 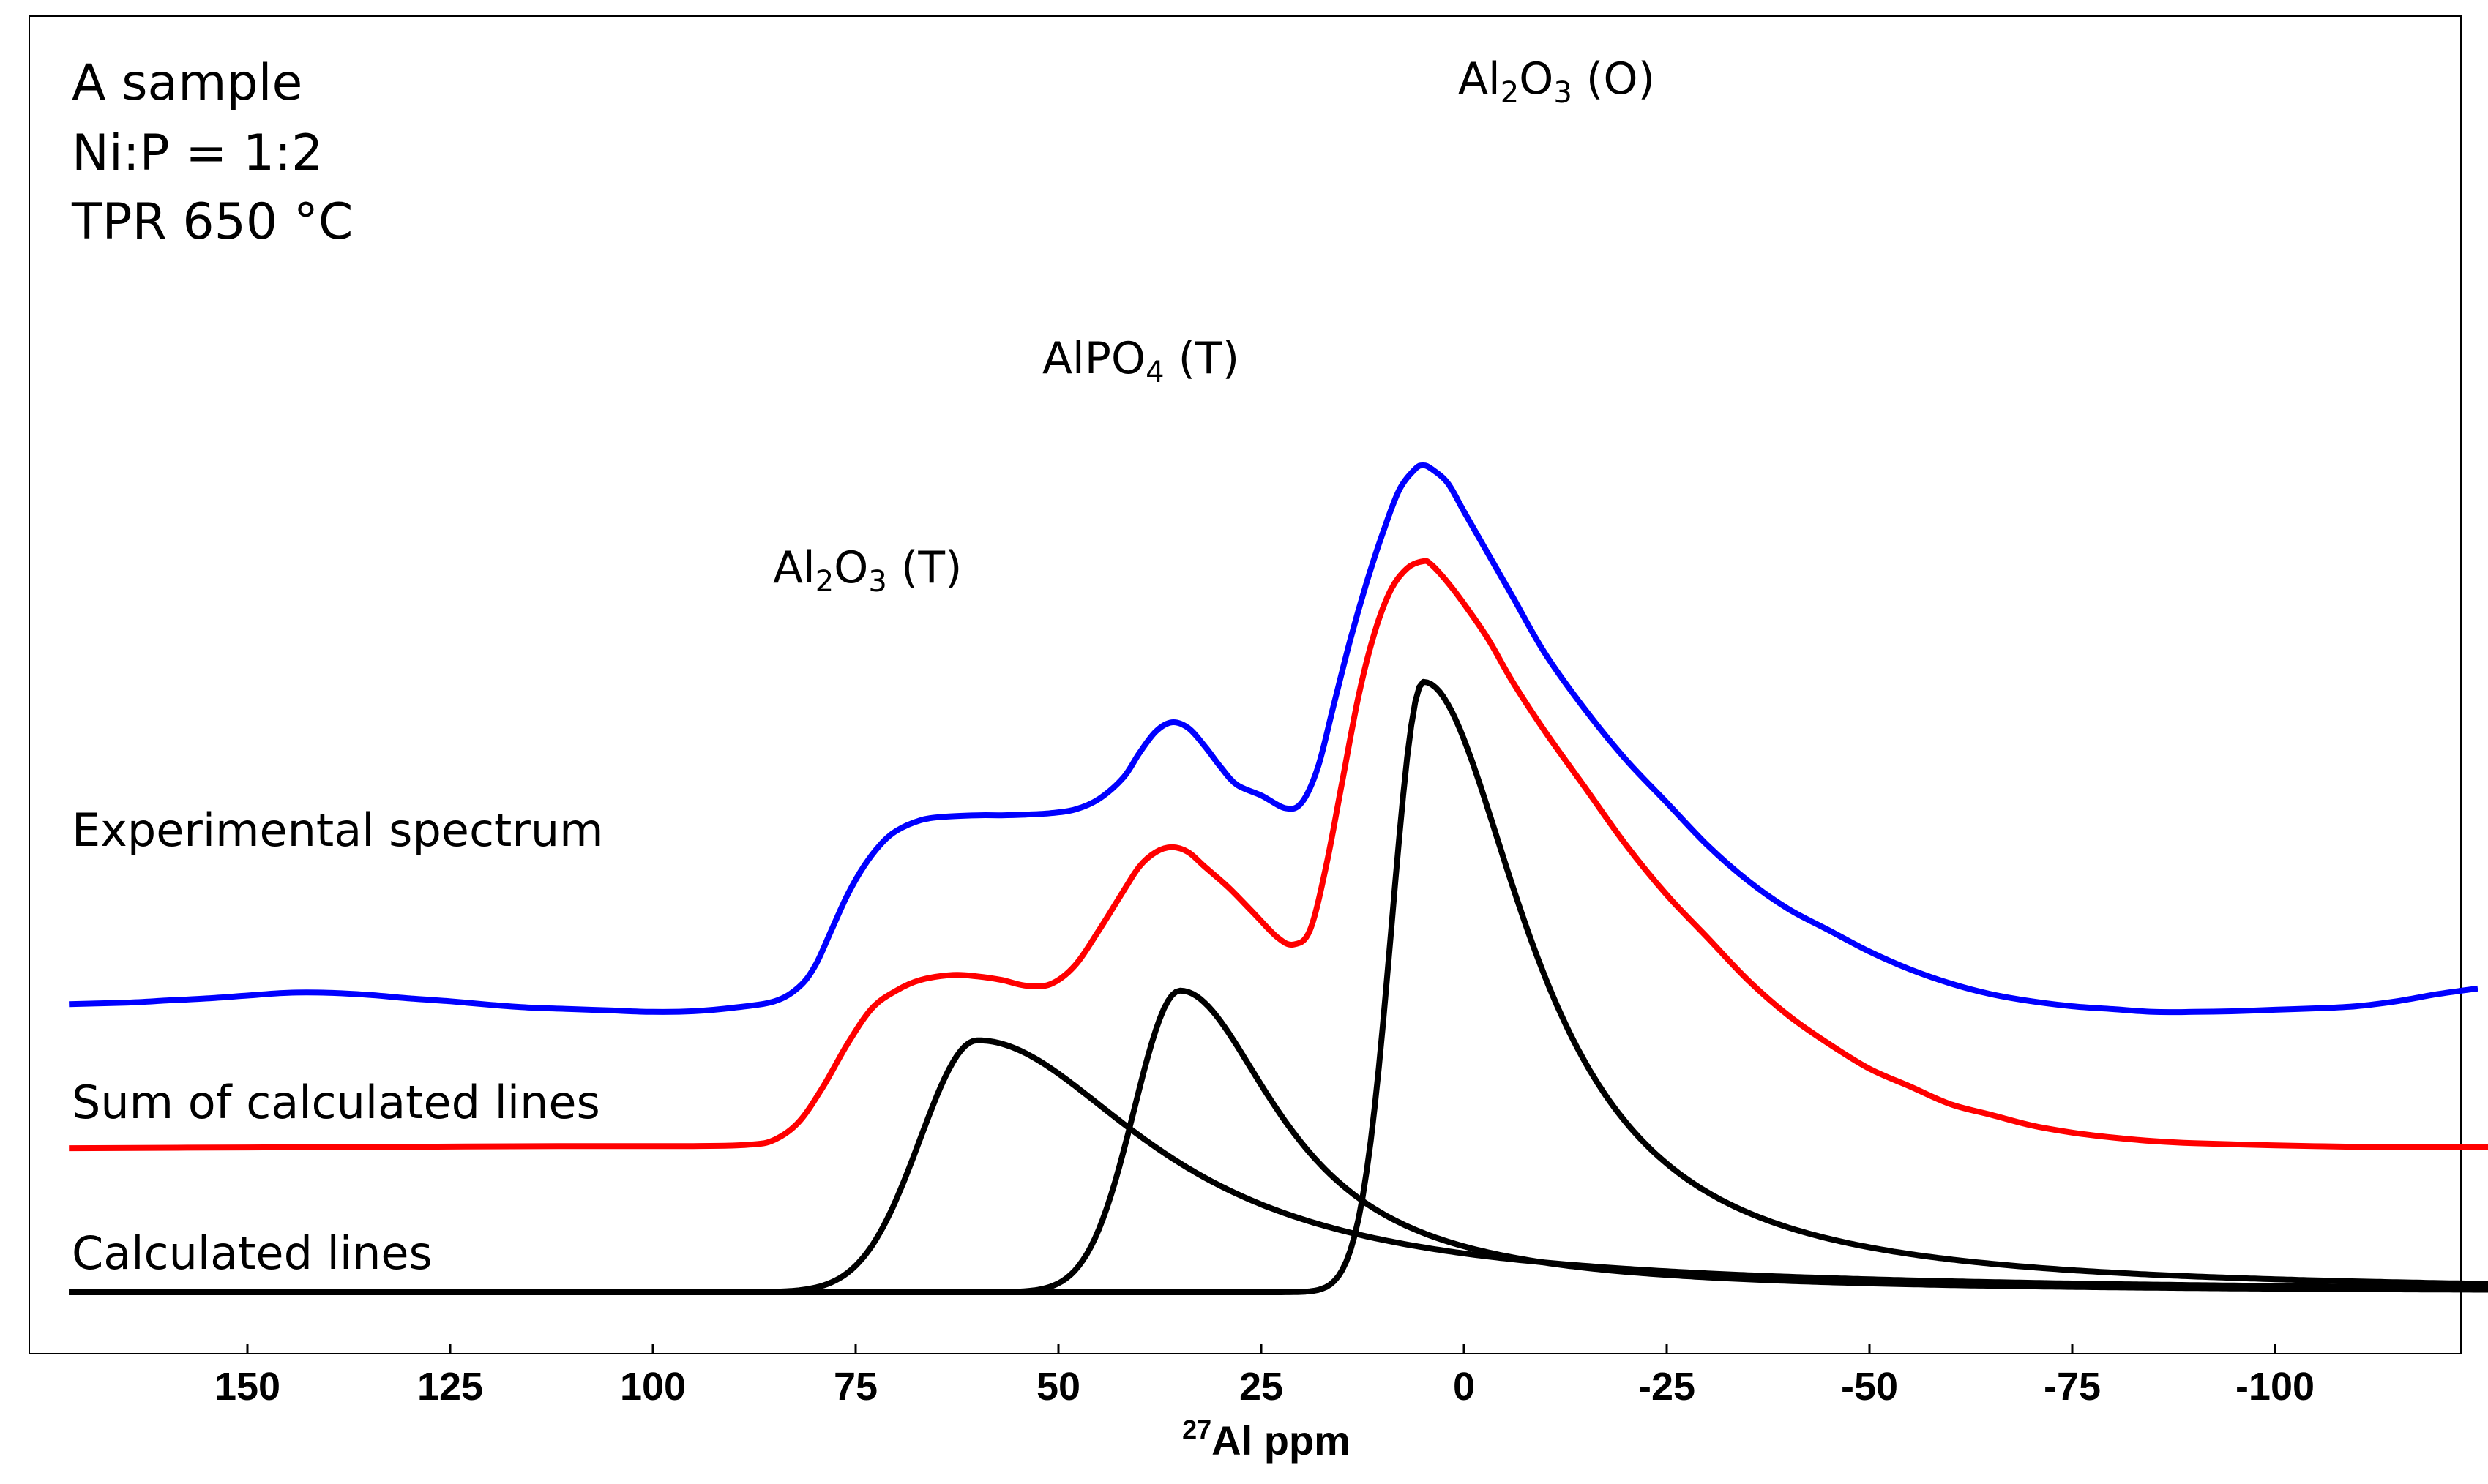 What do you see at coordinates (868, 570) in the screenshot?
I see `peak-annotation-al2o3-t: Al2O3 (T)` at bounding box center [868, 570].